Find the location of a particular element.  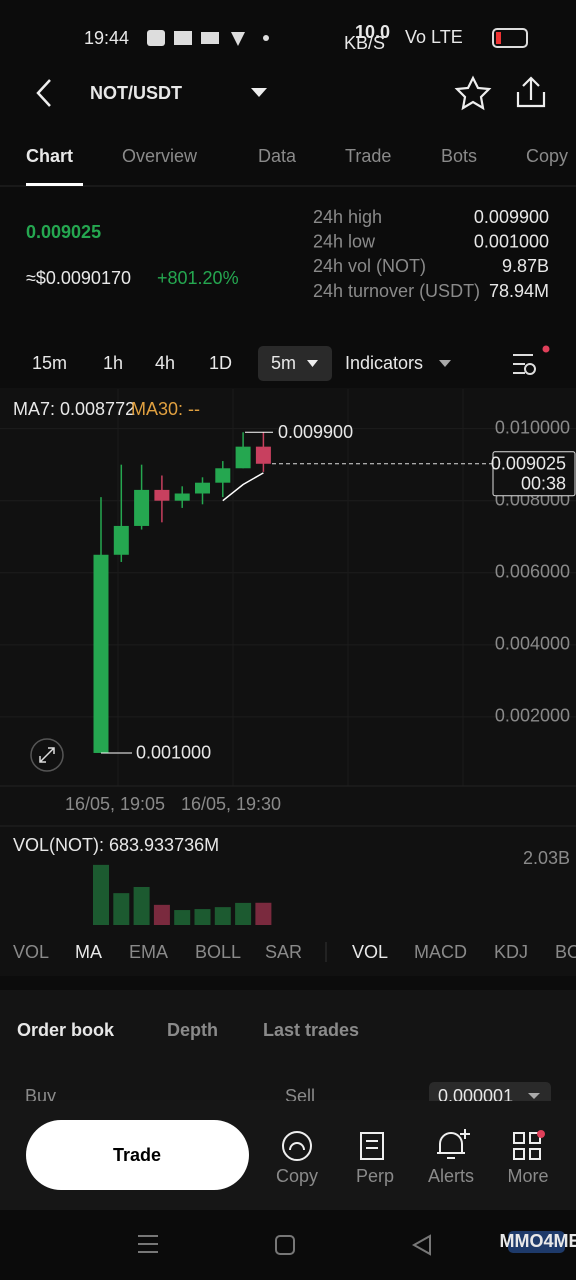

precision-value: 0.000001 is located at coordinates (475, 1096).